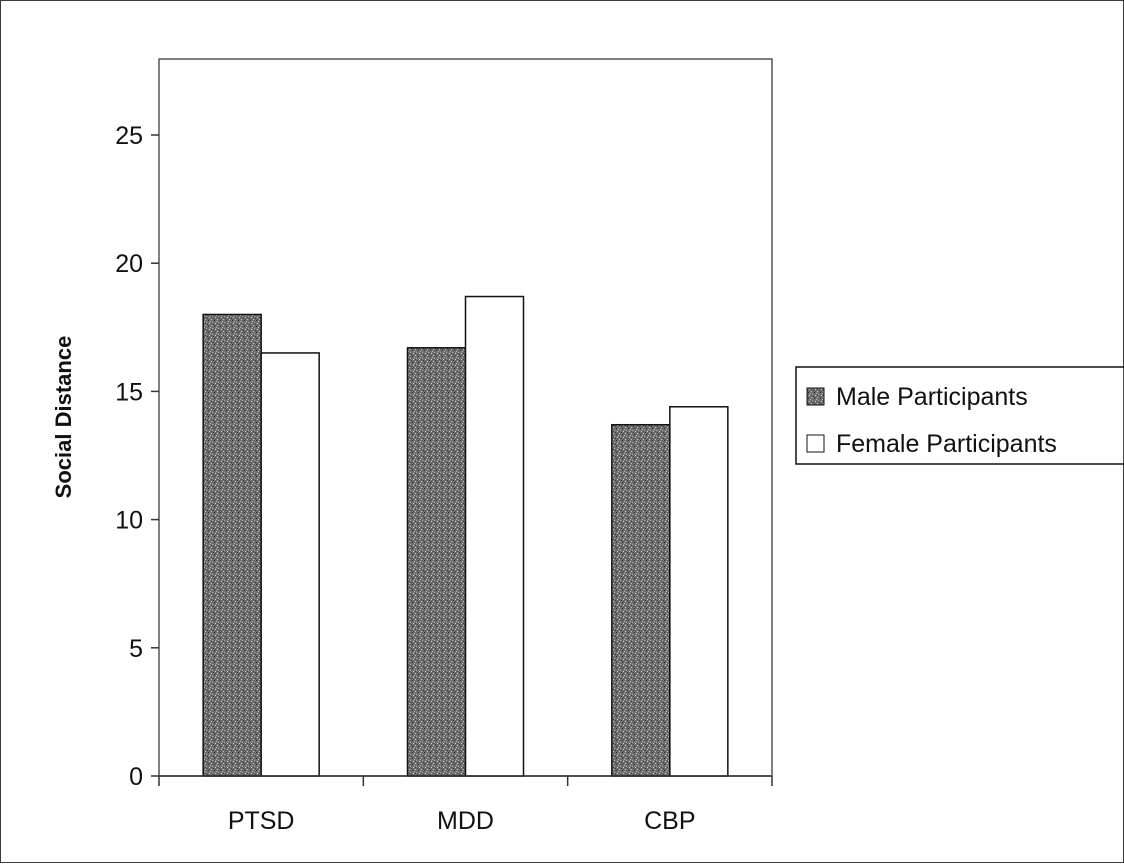  Describe the element at coordinates (436, 562) in the screenshot. I see `bar-male-mdd` at that location.